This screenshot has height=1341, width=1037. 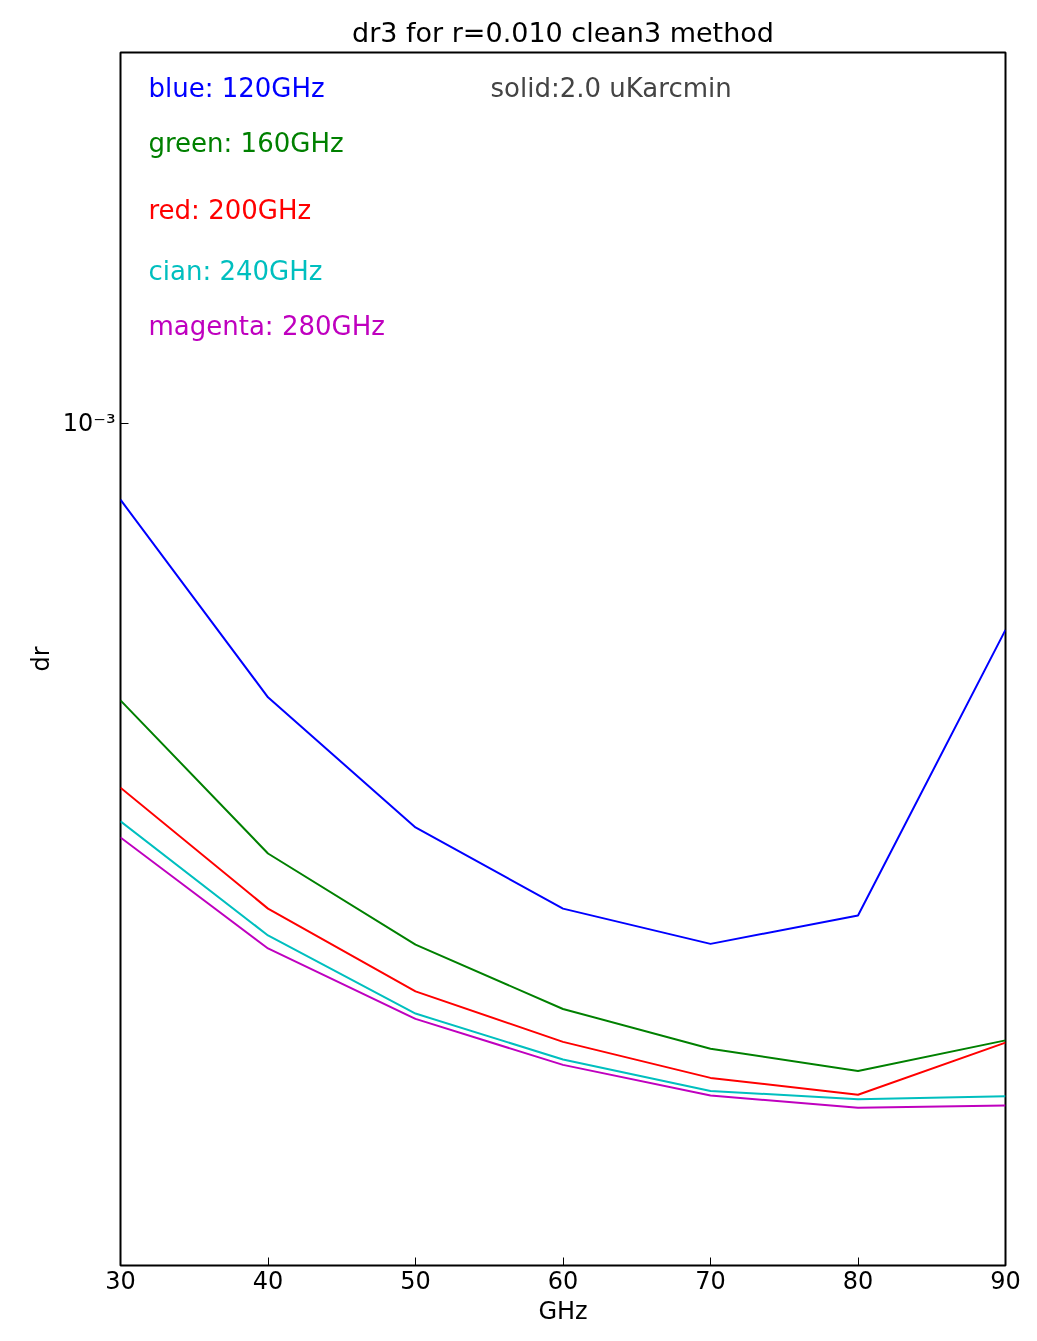 What do you see at coordinates (236, 87) in the screenshot?
I see `text: blue: 120GHz` at bounding box center [236, 87].